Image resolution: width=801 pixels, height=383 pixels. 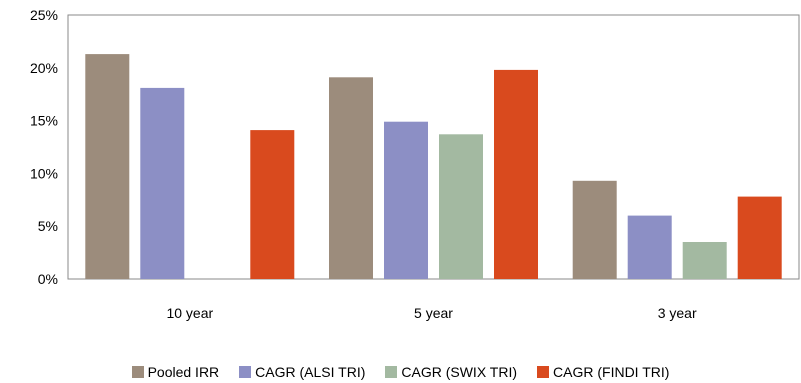 What do you see at coordinates (44, 68) in the screenshot?
I see `y-tick-label: 20%` at bounding box center [44, 68].